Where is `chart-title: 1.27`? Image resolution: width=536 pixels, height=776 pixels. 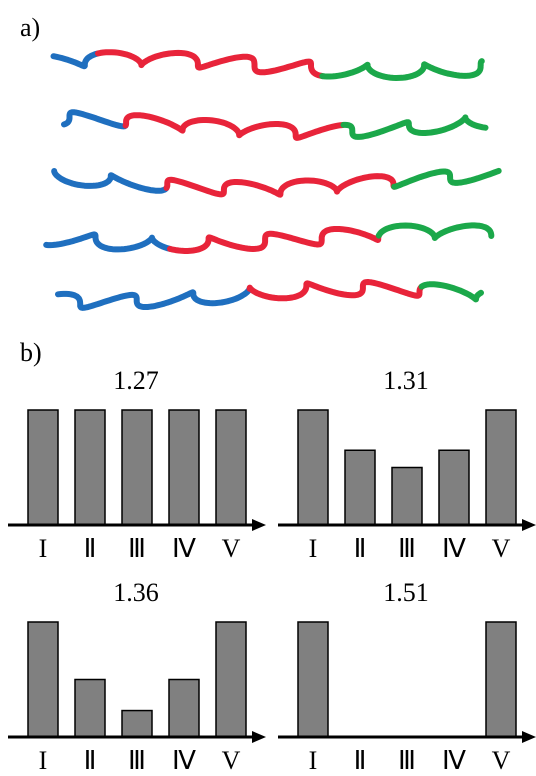 chart-title: 1.27 is located at coordinates (136, 380).